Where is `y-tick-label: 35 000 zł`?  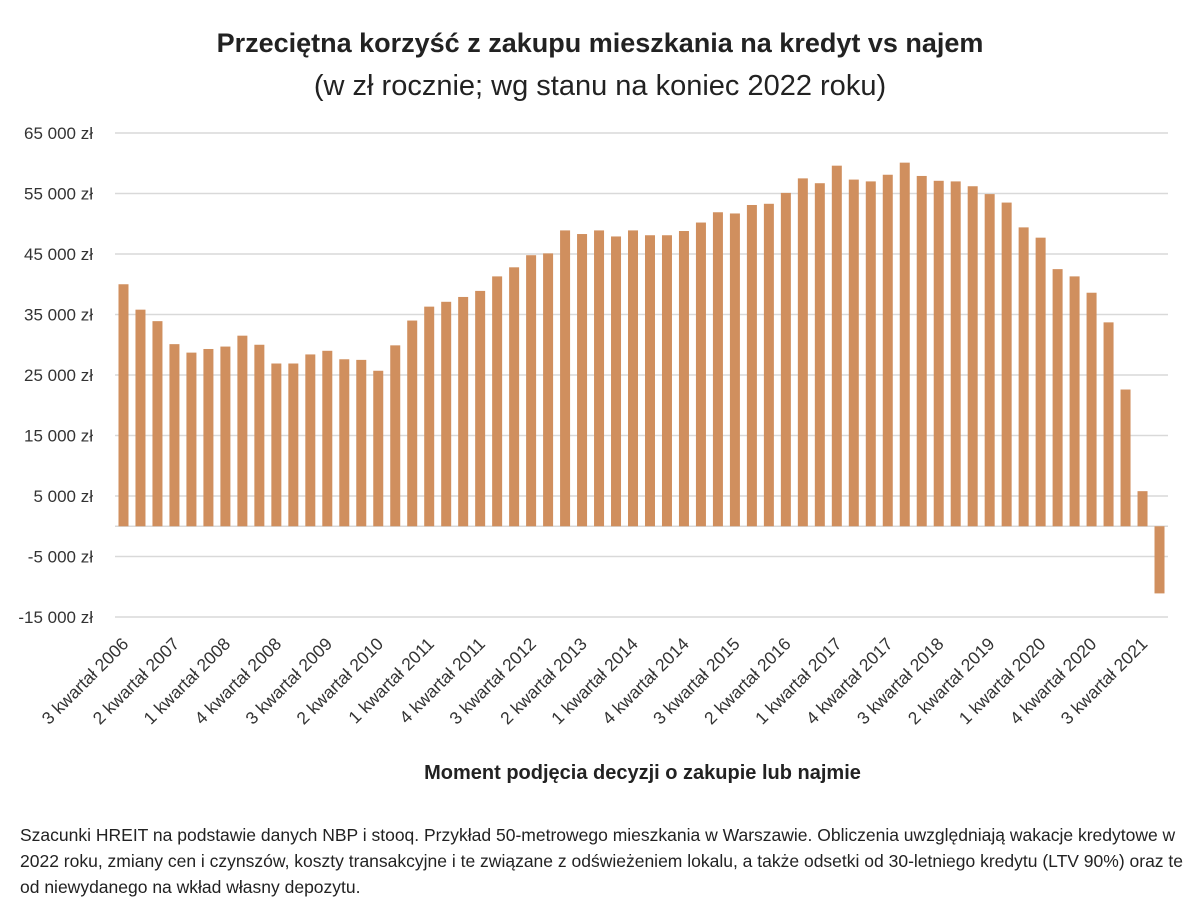
y-tick-label: 35 000 zł is located at coordinates (58, 315).